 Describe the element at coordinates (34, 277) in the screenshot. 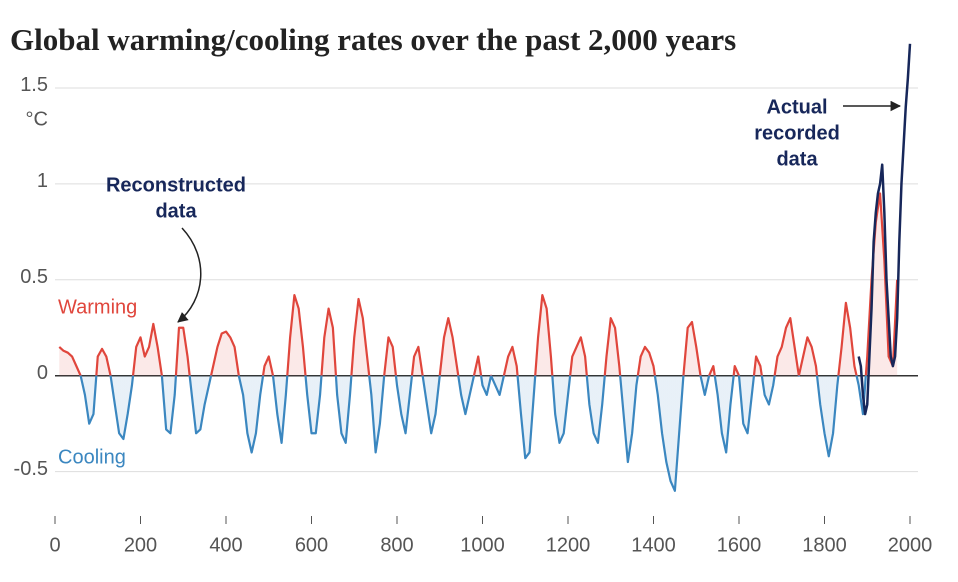

I see `y-tick-label: 0.5` at that location.